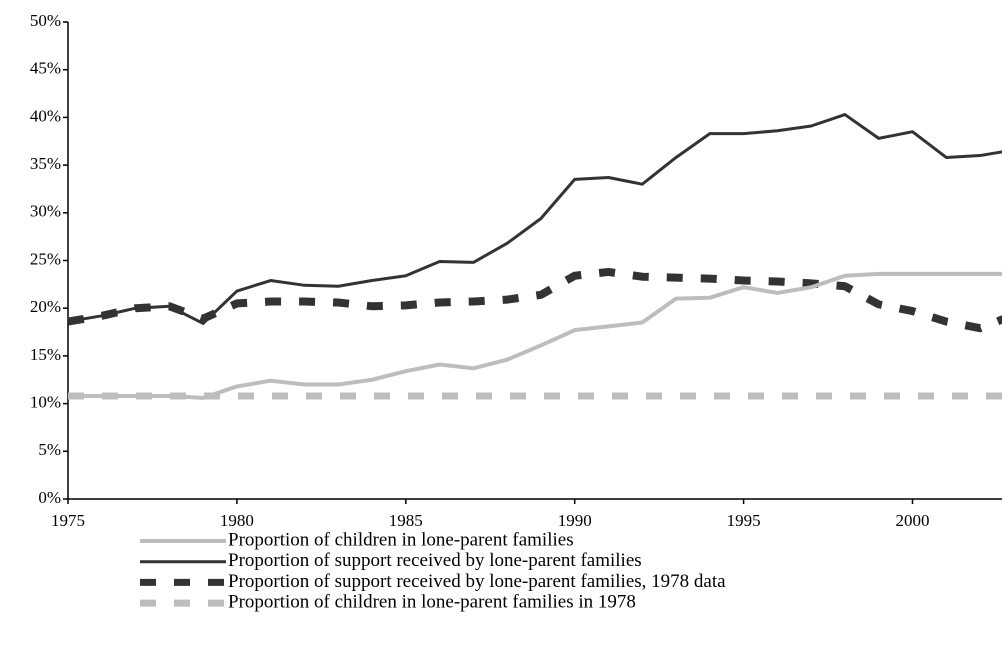 This screenshot has height=654, width=1002. What do you see at coordinates (45, 402) in the screenshot?
I see `y-tick-label: 10%` at bounding box center [45, 402].